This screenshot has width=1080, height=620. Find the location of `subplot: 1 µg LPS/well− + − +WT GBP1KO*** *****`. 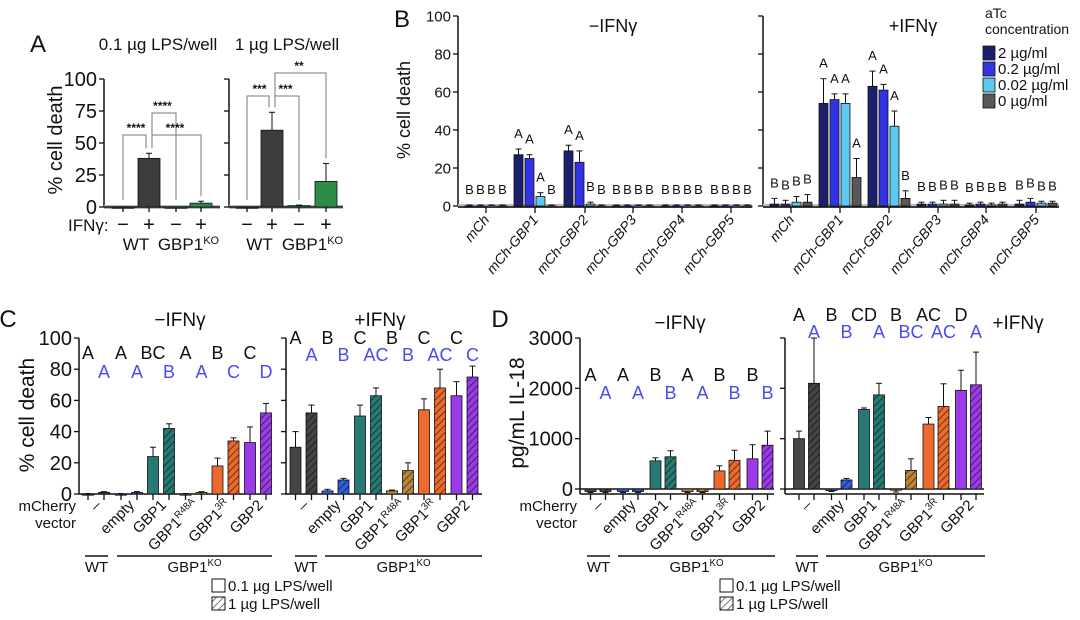

subplot: 1 µg LPS/well− + − +WT GBP1KO*** ***** is located at coordinates (284, 144).